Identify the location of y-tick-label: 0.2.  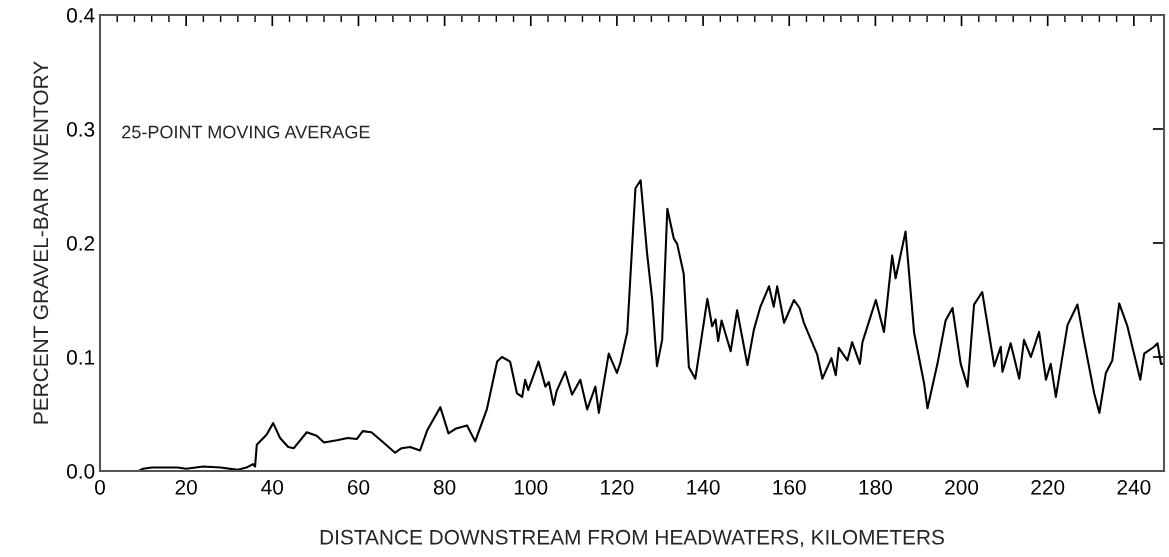
(80, 243).